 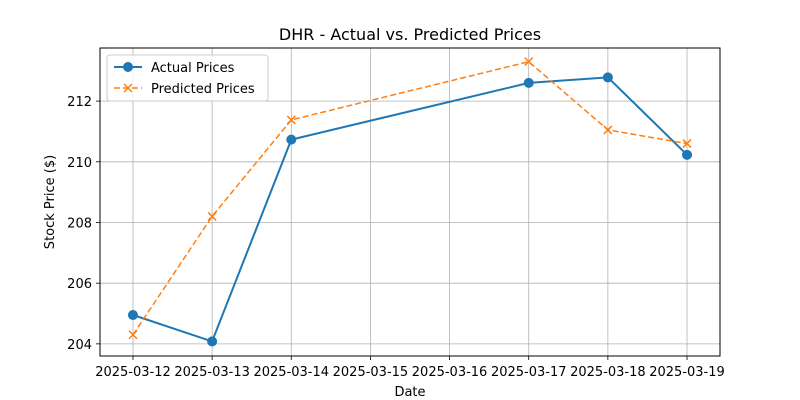 I want to click on x-tick-label: 2025-03-14, so click(x=291, y=372).